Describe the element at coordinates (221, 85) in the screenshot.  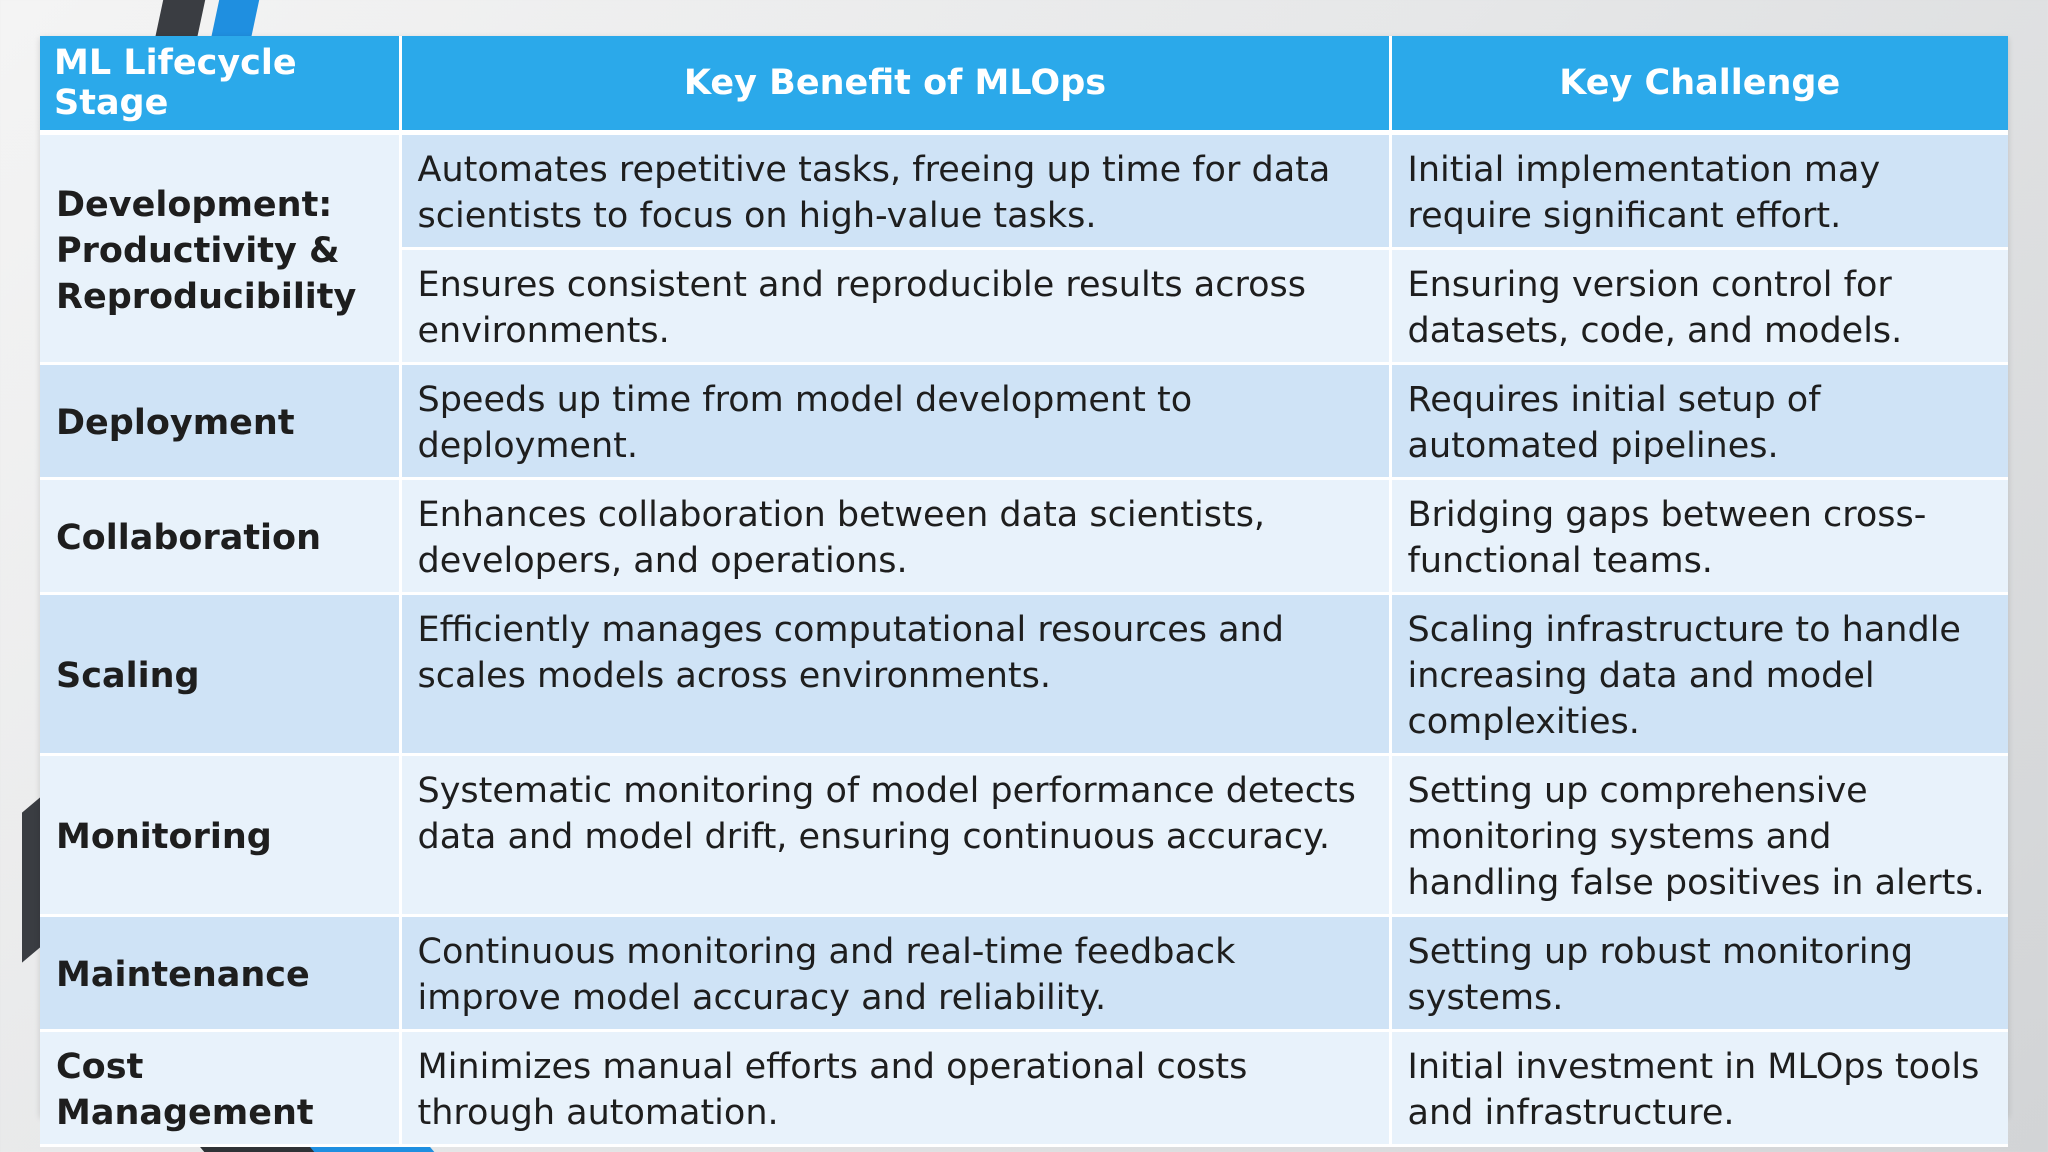
I see `header-stage: ML Lifecycle Stage` at that location.